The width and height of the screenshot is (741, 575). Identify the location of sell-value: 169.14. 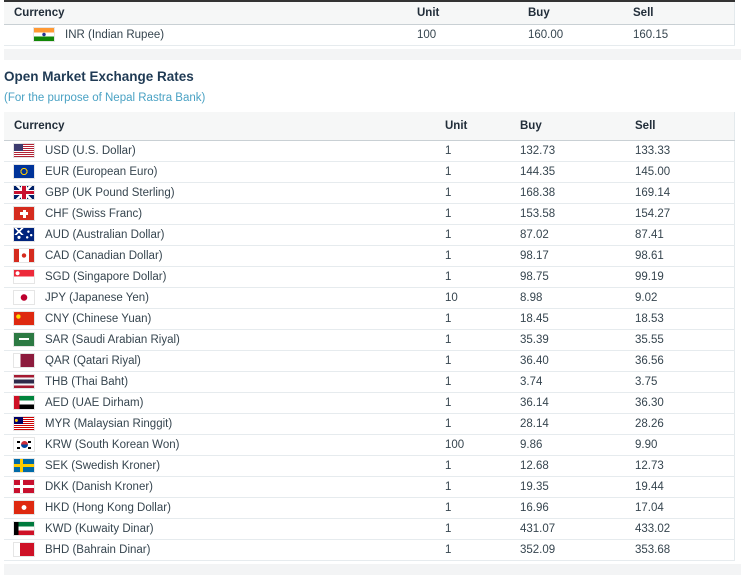
(685, 193).